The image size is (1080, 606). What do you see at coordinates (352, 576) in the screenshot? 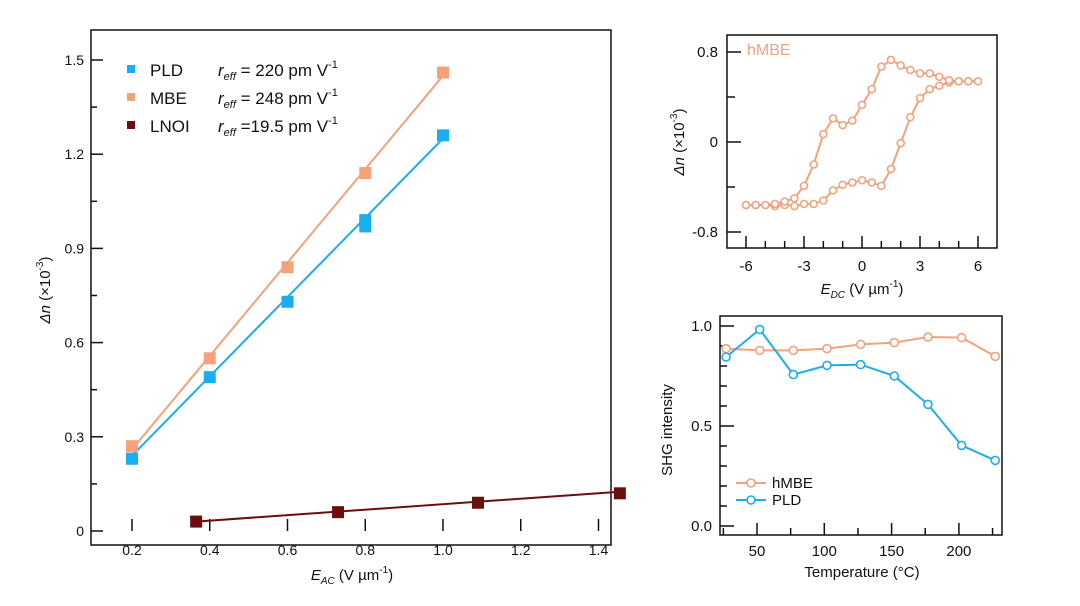
I see `main-x-axis-label: EAC (V µm-1)` at bounding box center [352, 576].